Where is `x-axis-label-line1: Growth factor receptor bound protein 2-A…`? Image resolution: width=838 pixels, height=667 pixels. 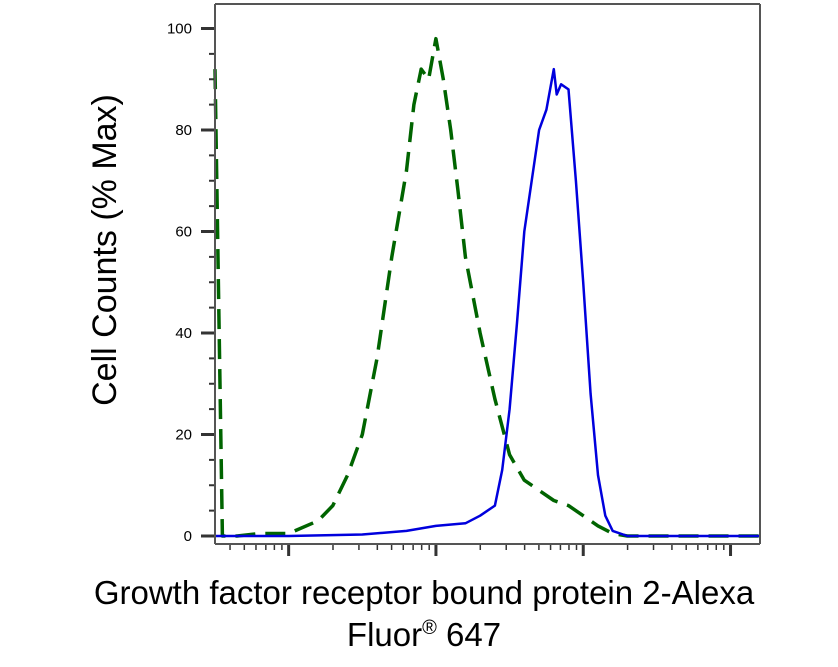 x-axis-label-line1: Growth factor receptor bound protein 2-A… is located at coordinates (424, 592).